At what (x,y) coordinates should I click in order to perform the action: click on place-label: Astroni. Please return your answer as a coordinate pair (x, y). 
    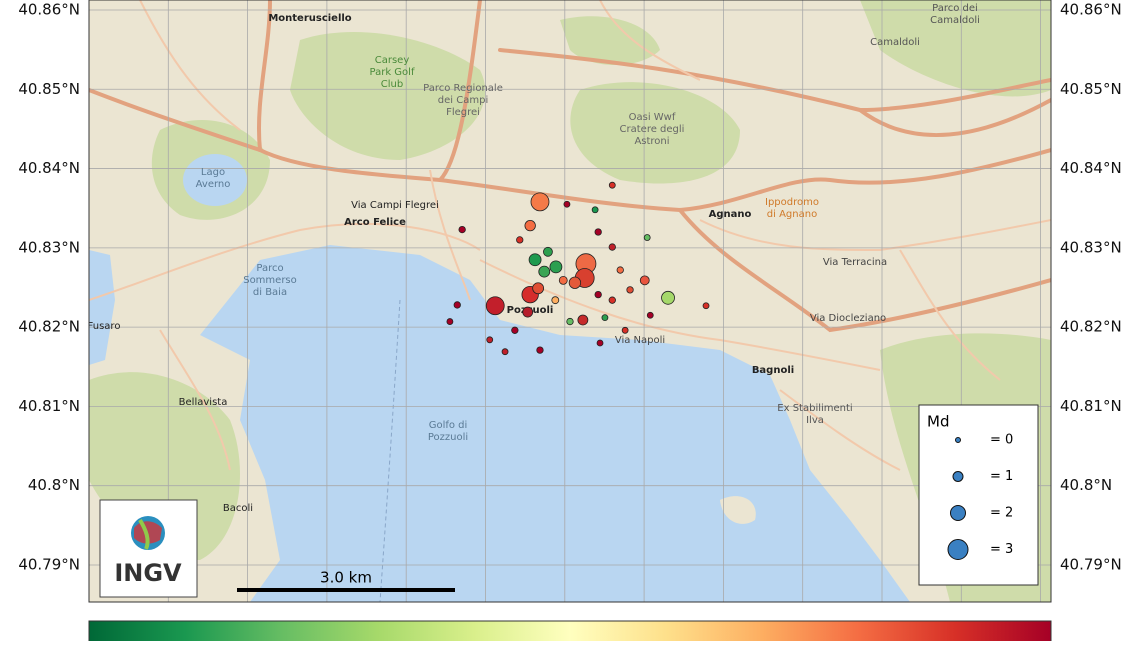
    Looking at the image, I should click on (651, 141).